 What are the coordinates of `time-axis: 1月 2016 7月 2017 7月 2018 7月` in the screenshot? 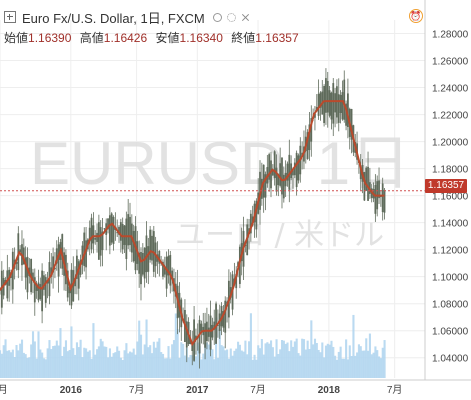 It's located at (201, 390).